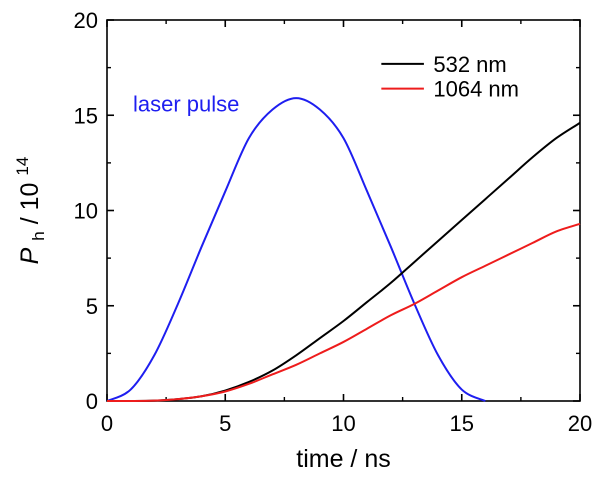 Image resolution: width=598 pixels, height=480 pixels. I want to click on x-tick-label: 5, so click(225, 423).